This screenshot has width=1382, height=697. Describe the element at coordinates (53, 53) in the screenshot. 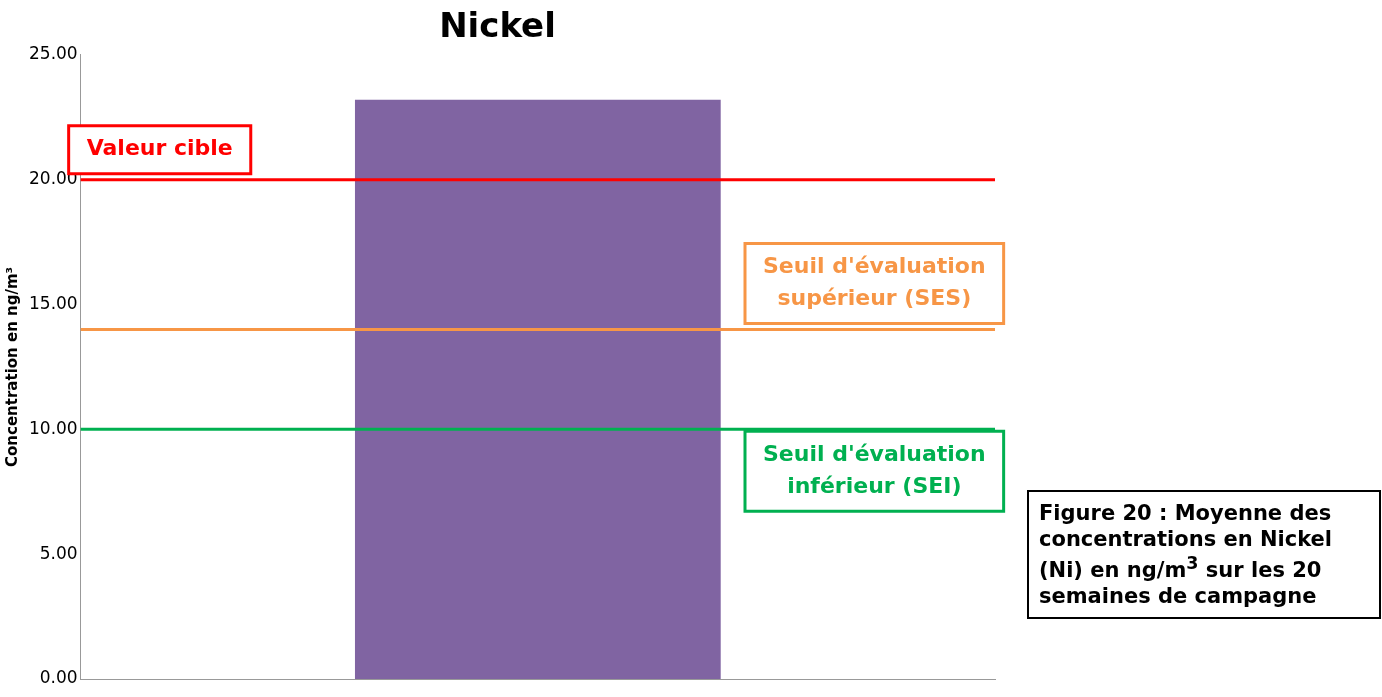

I see `y-tick-label: 25.00` at that location.